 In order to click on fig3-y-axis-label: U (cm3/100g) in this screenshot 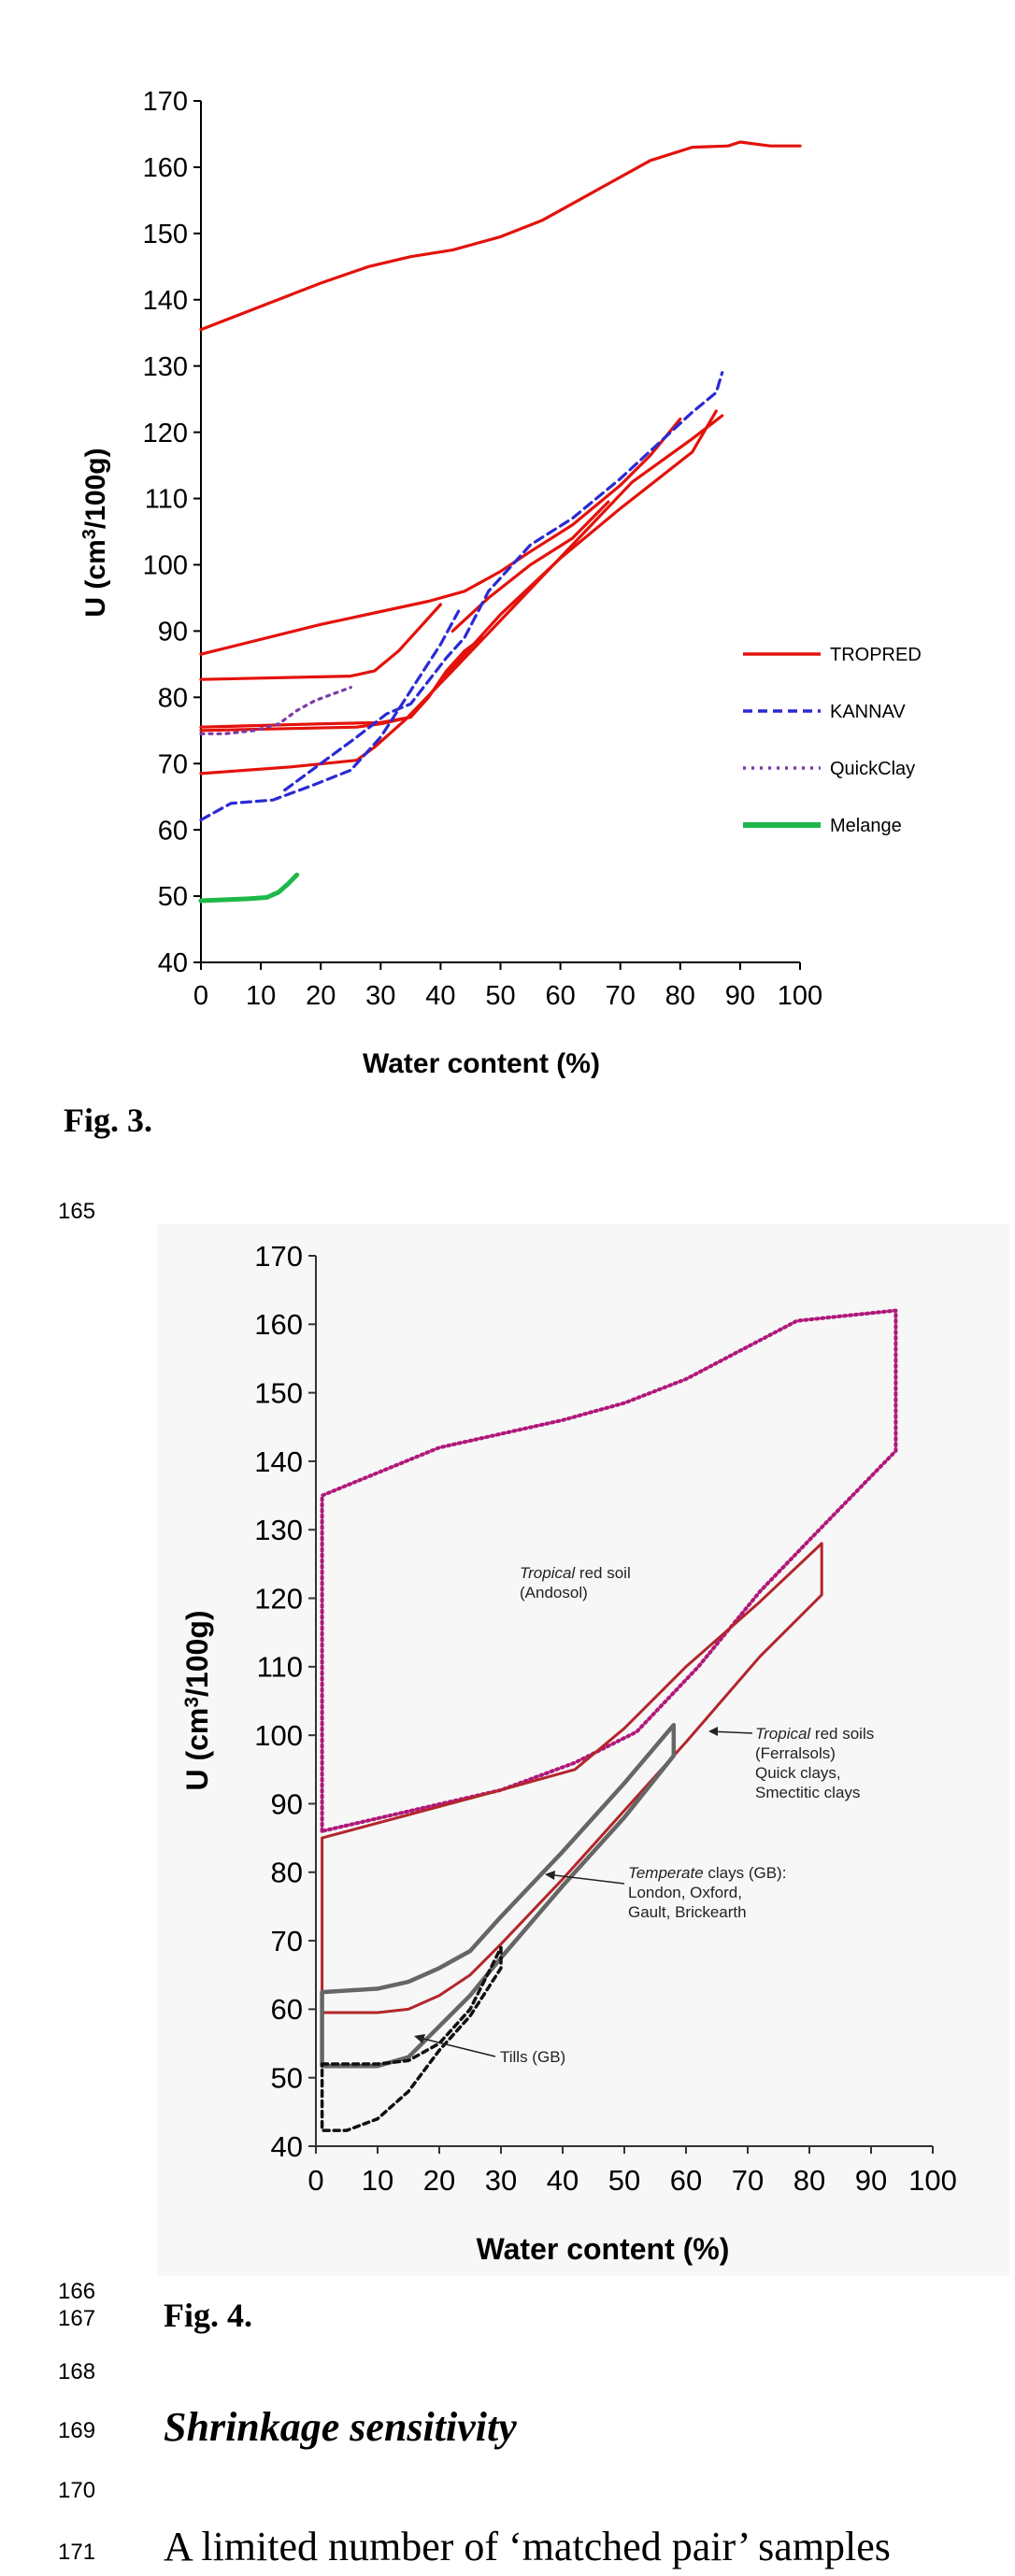, I will do `click(95, 532)`.